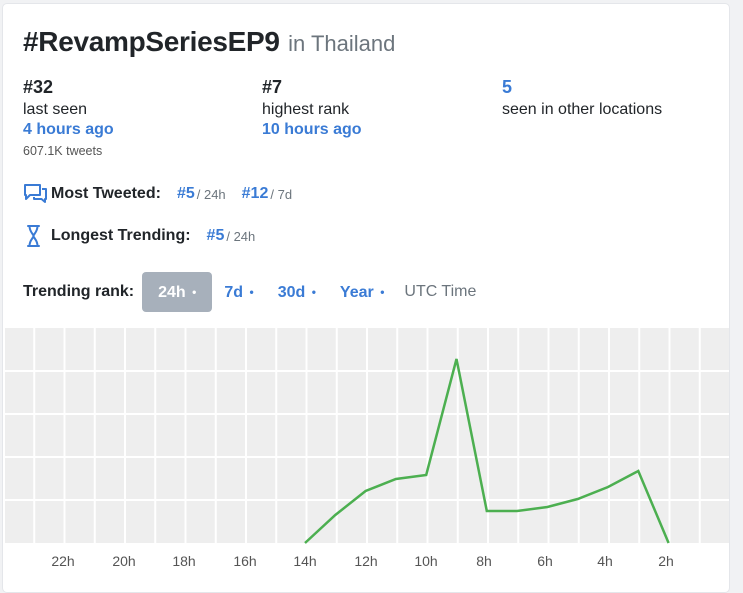 The image size is (743, 593). What do you see at coordinates (68, 151) in the screenshot?
I see `tweet-count: 607.1K tweets` at bounding box center [68, 151].